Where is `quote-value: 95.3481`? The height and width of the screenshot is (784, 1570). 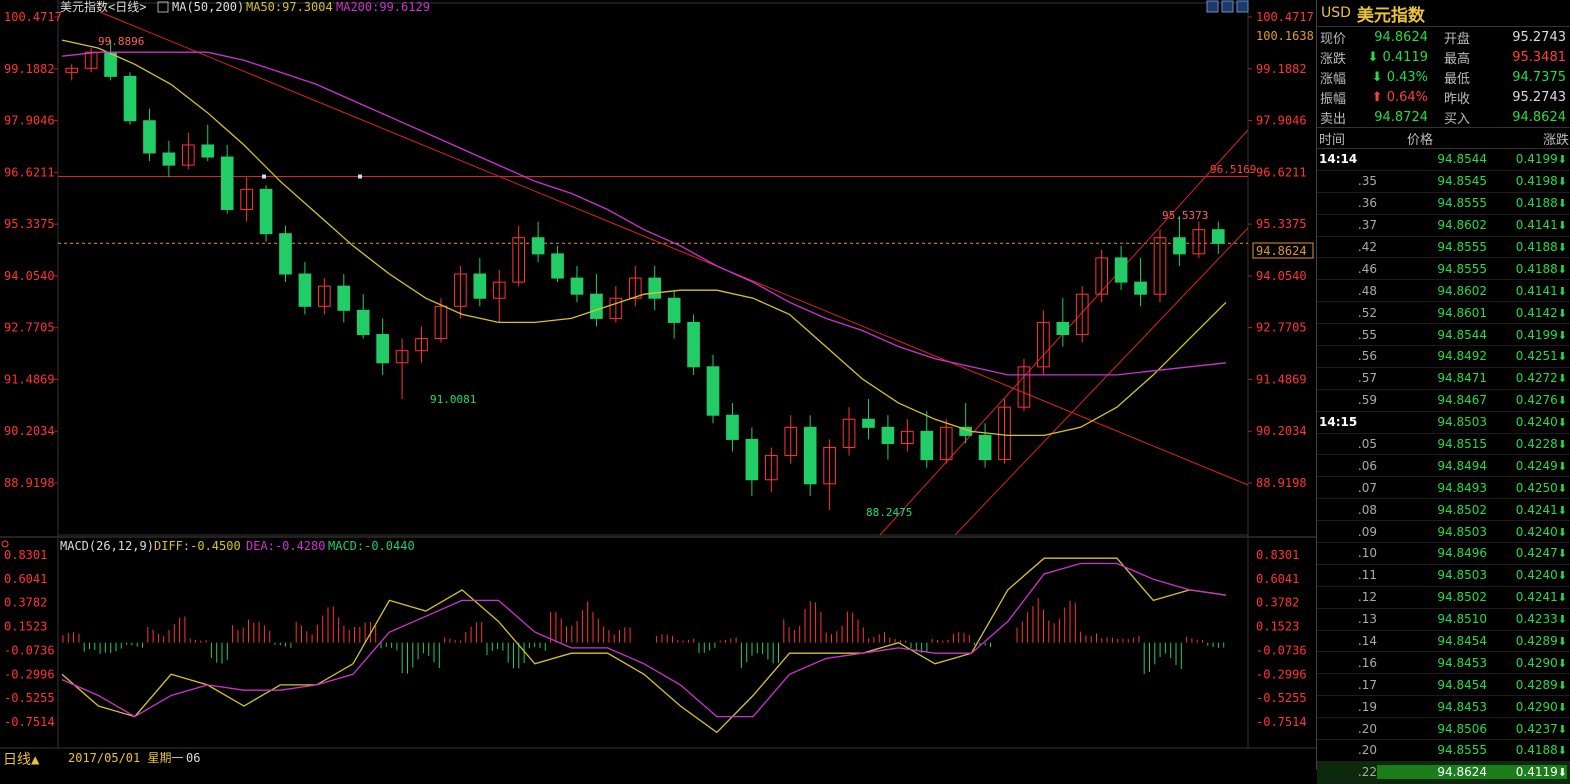
quote-value: 95.3481 is located at coordinates (1539, 57).